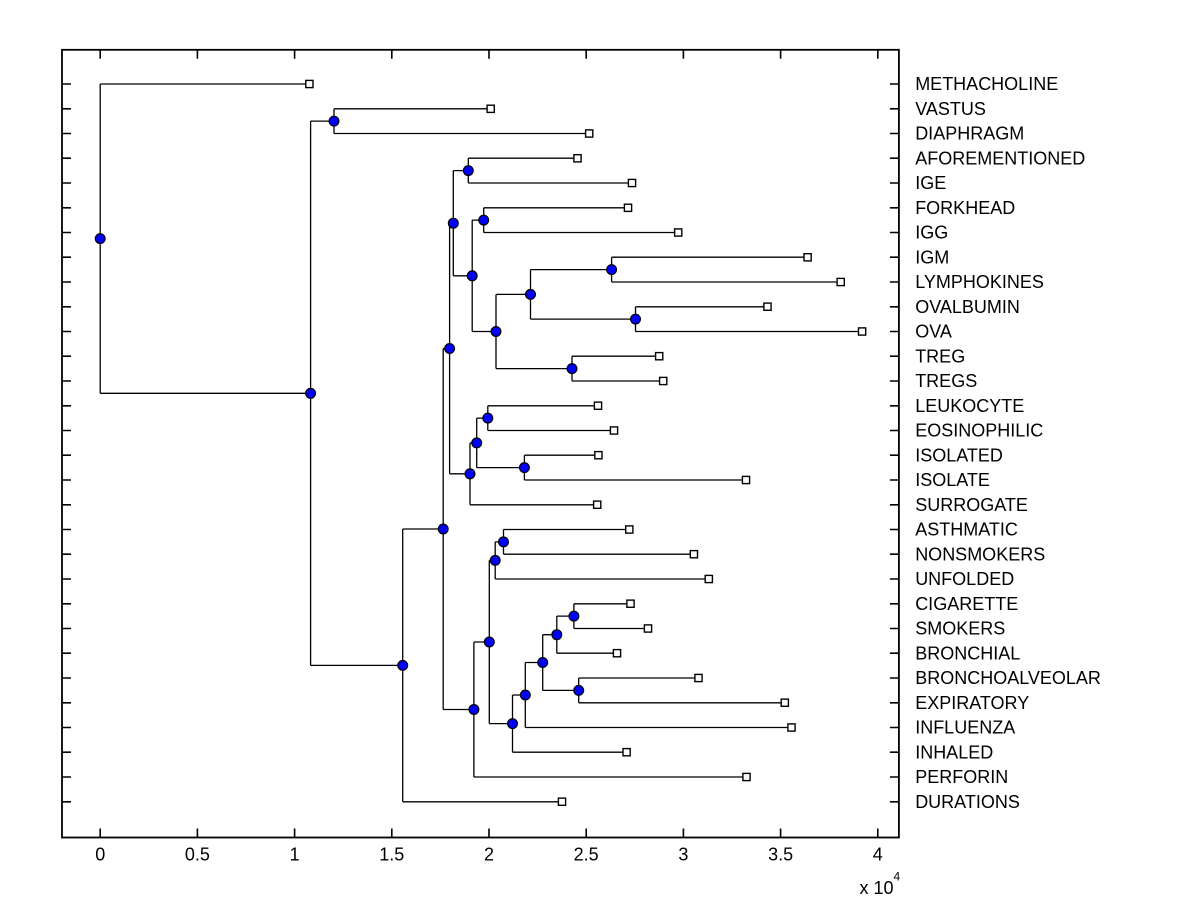  Describe the element at coordinates (966, 530) in the screenshot. I see `svg-text: ASTHMATIC` at that location.